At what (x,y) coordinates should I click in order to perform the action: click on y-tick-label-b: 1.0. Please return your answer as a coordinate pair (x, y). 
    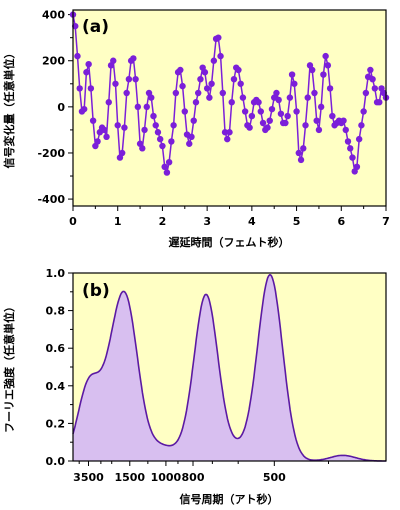
    Looking at the image, I should click on (56, 273).